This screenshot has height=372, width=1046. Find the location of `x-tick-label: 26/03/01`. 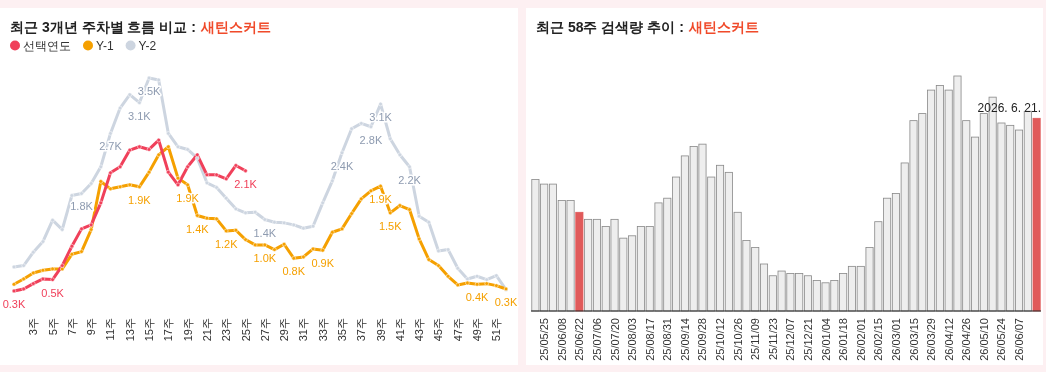

x-tick-label: 26/03/01 is located at coordinates (895, 339).